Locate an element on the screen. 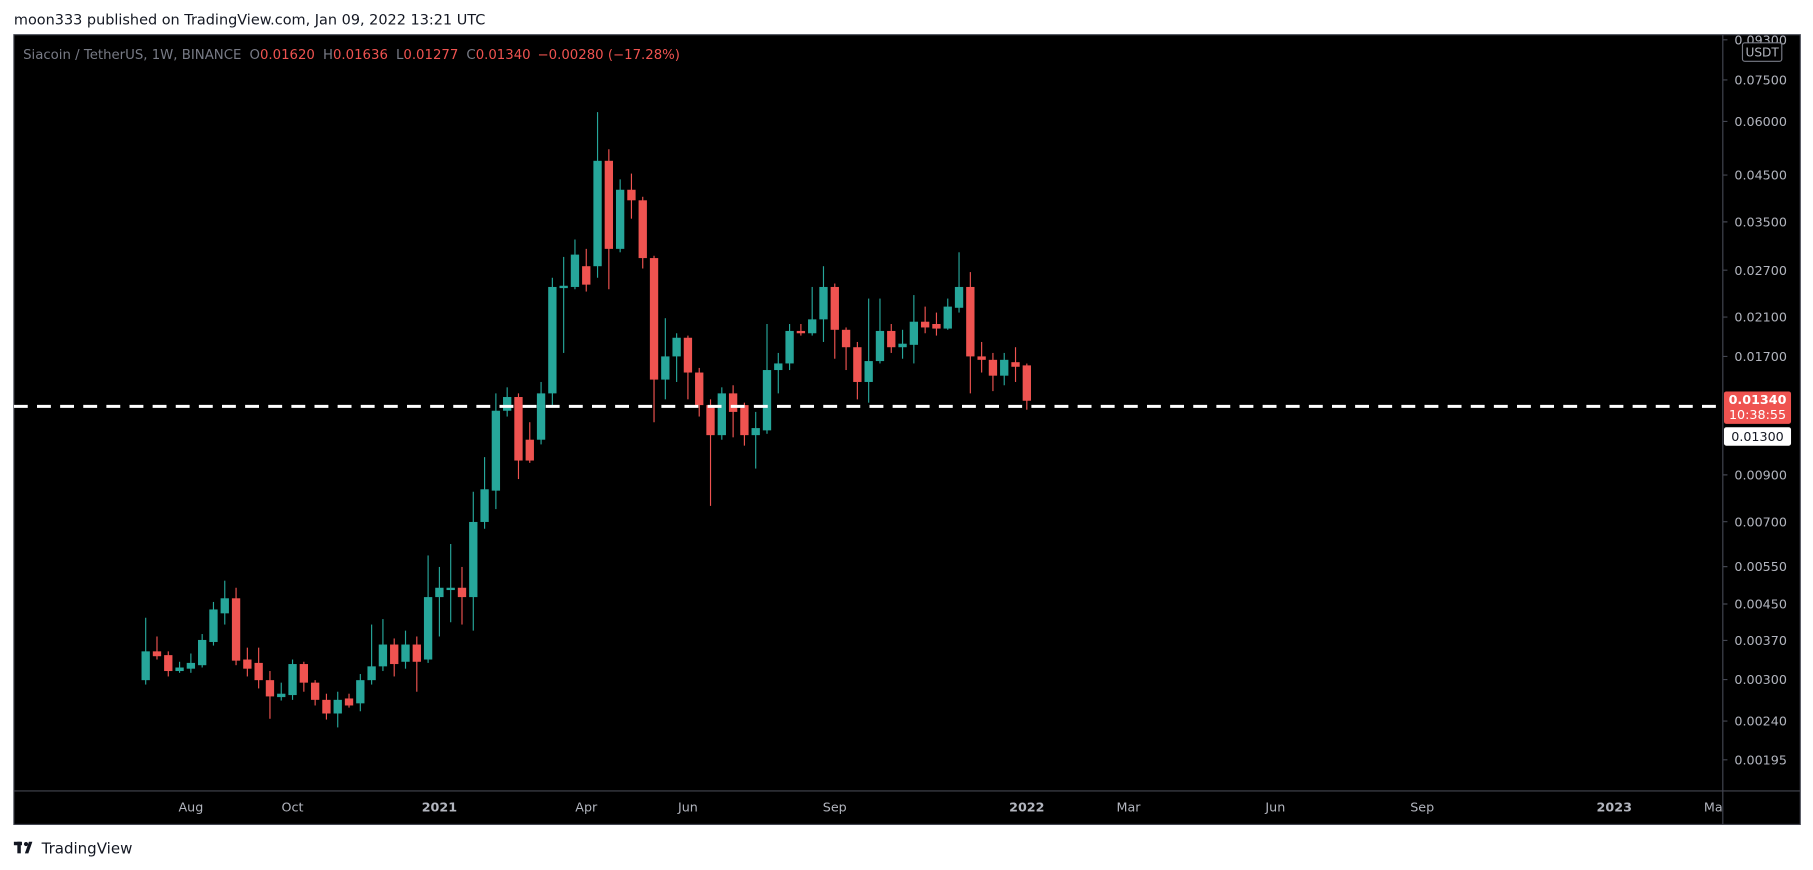 This screenshot has width=1813, height=870. y-tick-label: 0.00300 is located at coordinates (1760, 679).